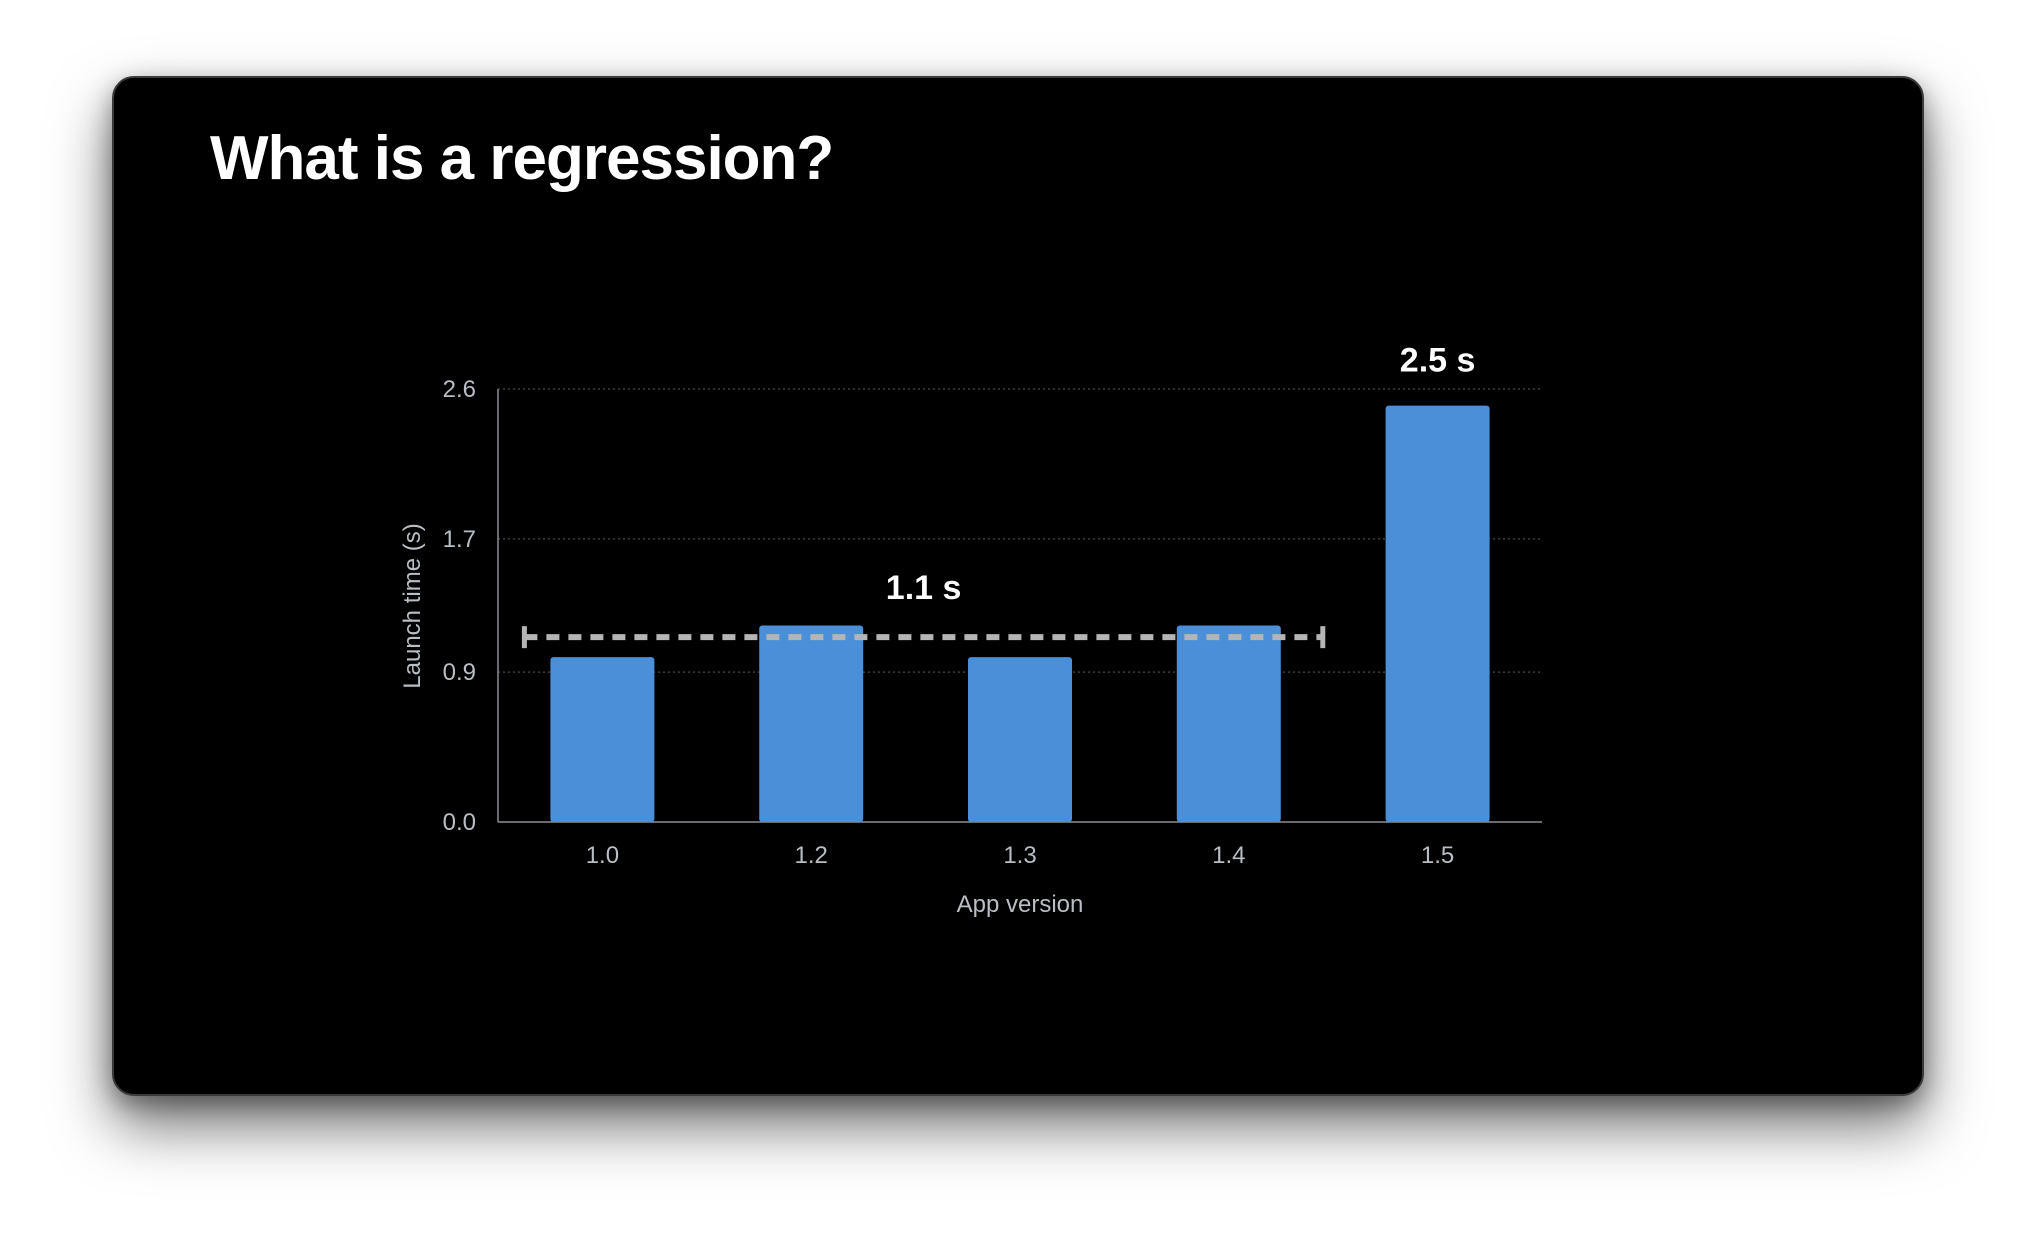  What do you see at coordinates (924, 588) in the screenshot?
I see `average-value-label: 1.1 s` at bounding box center [924, 588].